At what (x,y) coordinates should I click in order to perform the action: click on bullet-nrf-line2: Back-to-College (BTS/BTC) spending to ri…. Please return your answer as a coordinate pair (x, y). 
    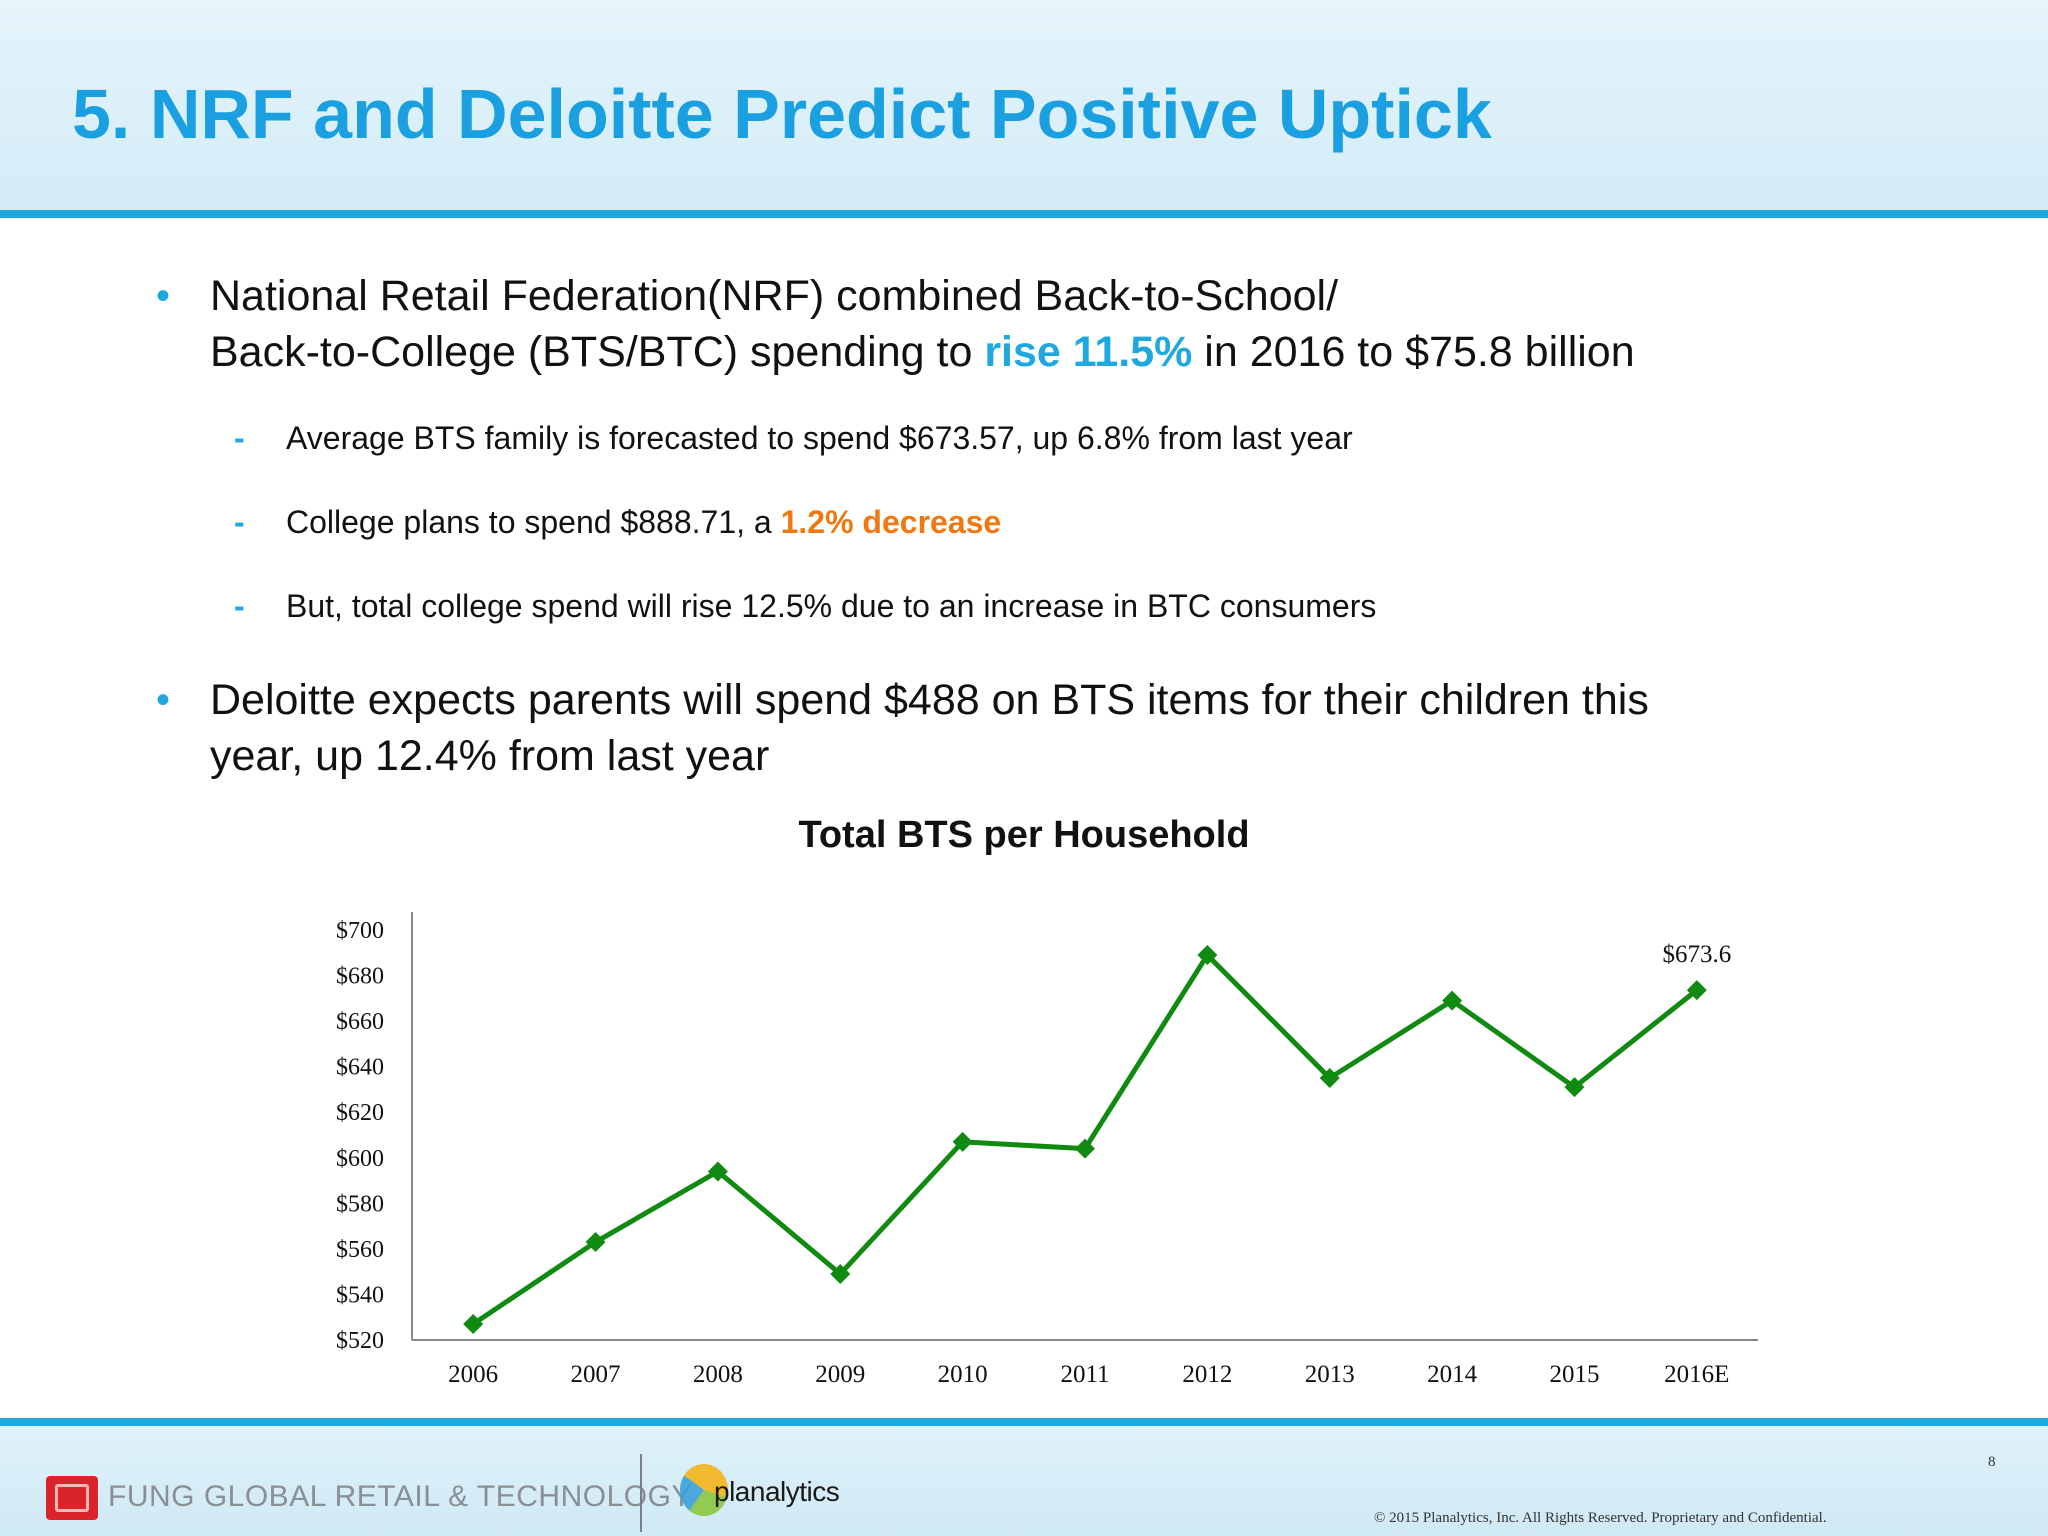
    Looking at the image, I should click on (990, 352).